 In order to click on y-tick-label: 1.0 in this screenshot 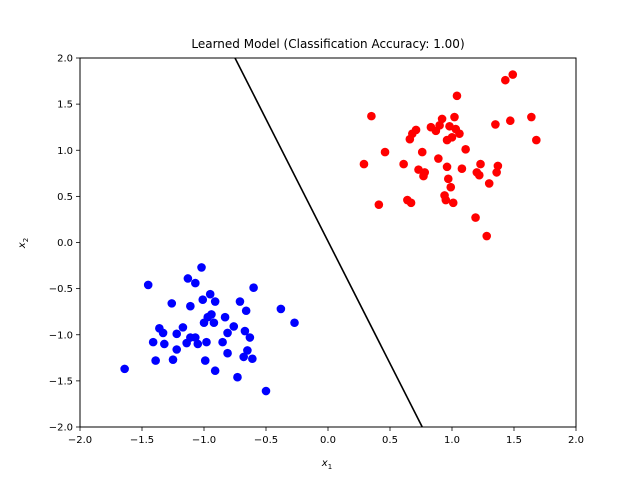, I will do `click(65, 151)`.